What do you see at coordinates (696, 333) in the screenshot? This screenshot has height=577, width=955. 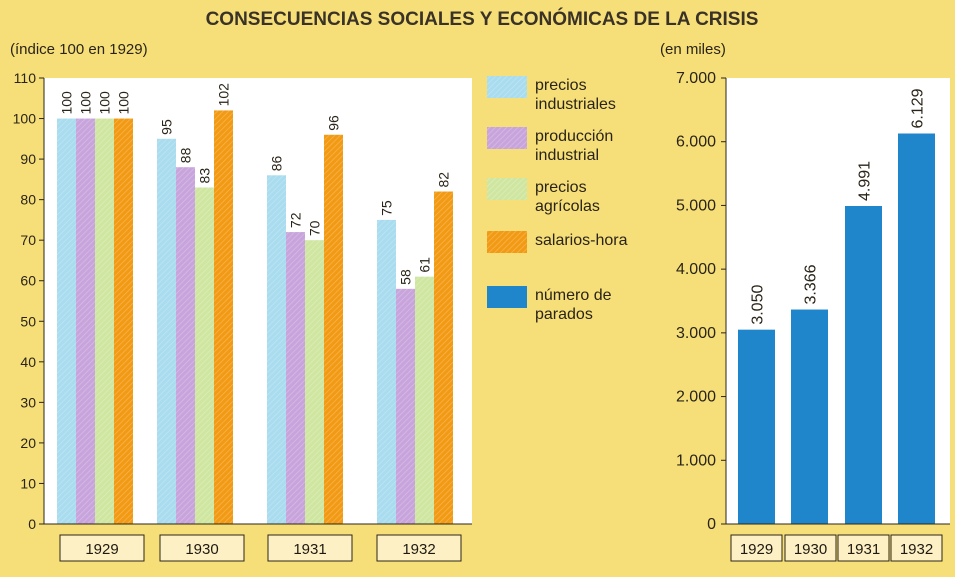 I see `right-y-tick-label: 3.000` at bounding box center [696, 333].